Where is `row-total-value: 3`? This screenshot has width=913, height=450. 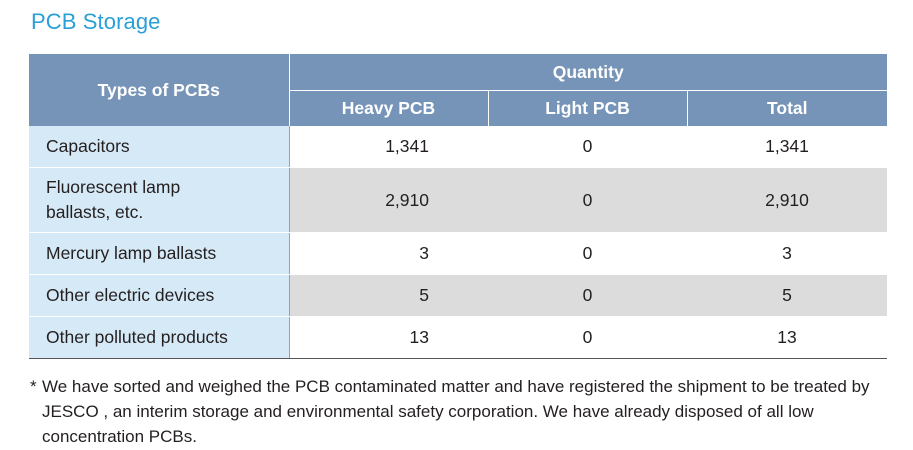 row-total-value: 3 is located at coordinates (787, 253).